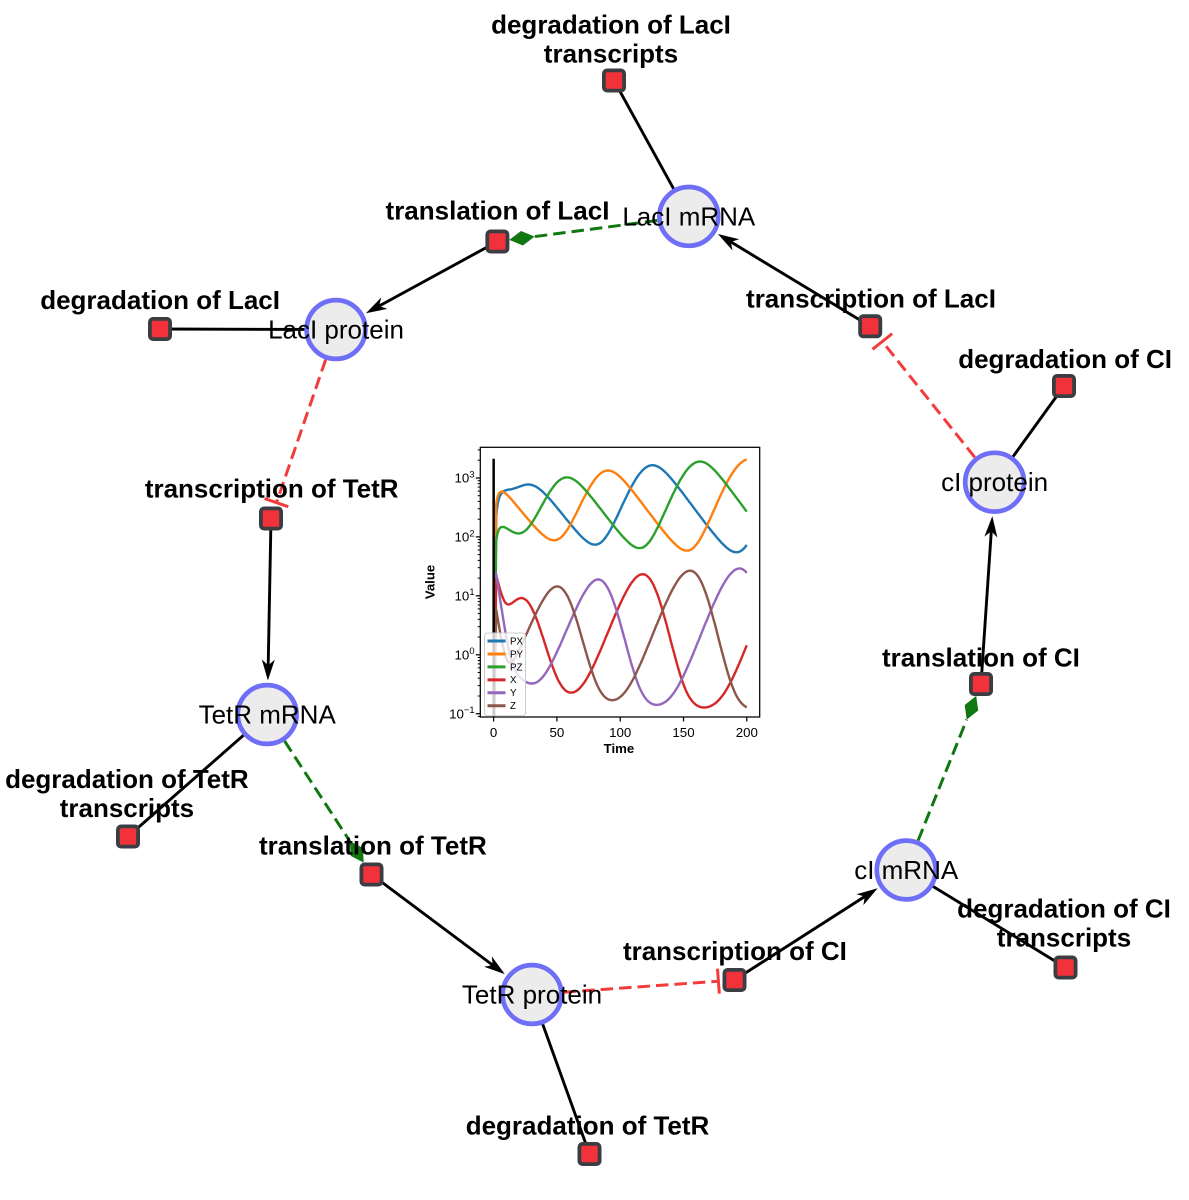  I want to click on svg-text: 10−1, so click(461, 713).